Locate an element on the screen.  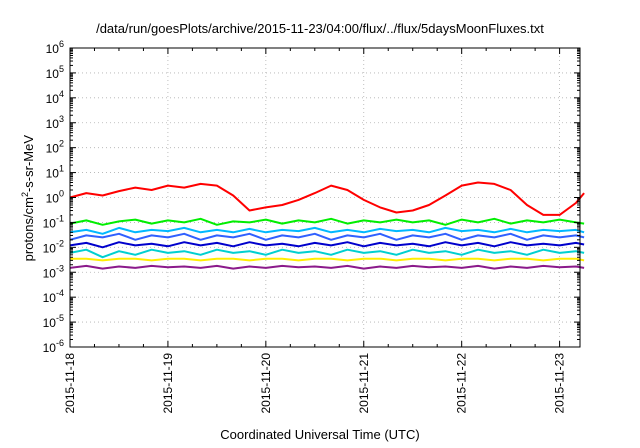
x-tick-label: 2015-11-18 is located at coordinates (70, 383).